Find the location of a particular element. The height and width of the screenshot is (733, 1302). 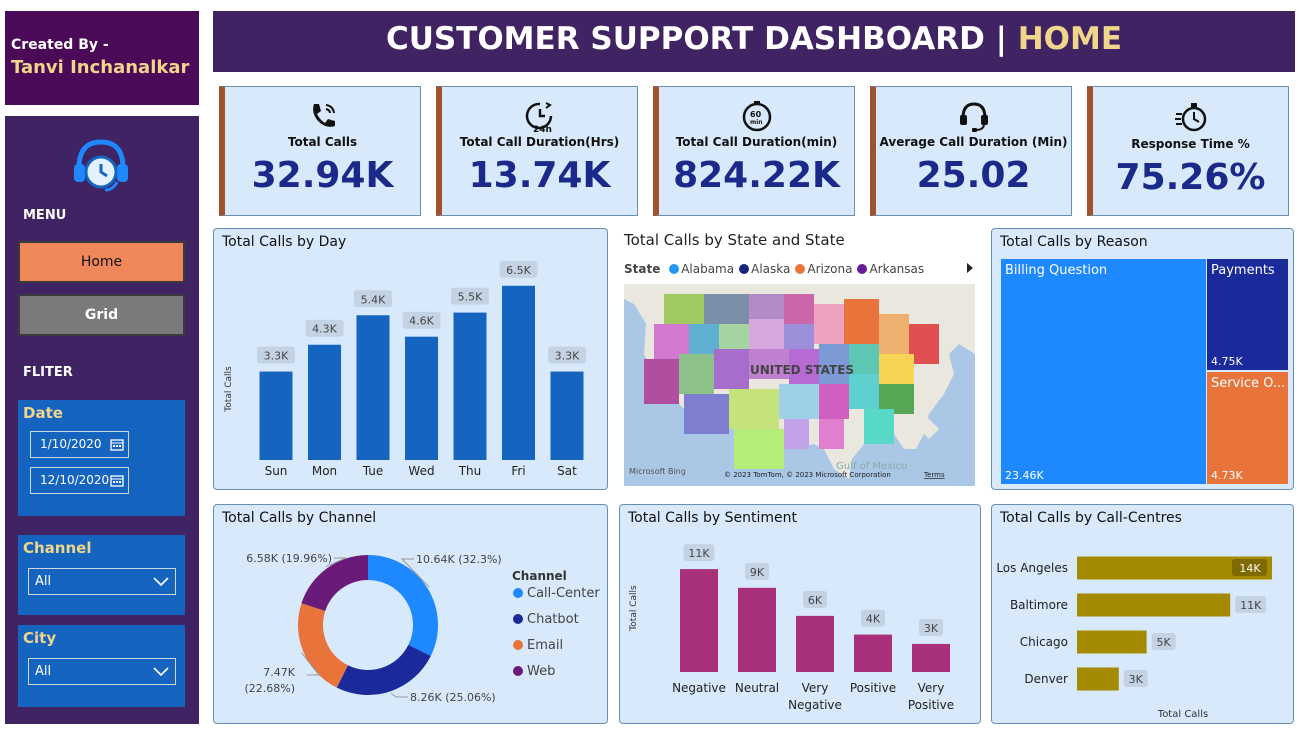

treemap-tile-value: 4.73K is located at coordinates (1227, 475).